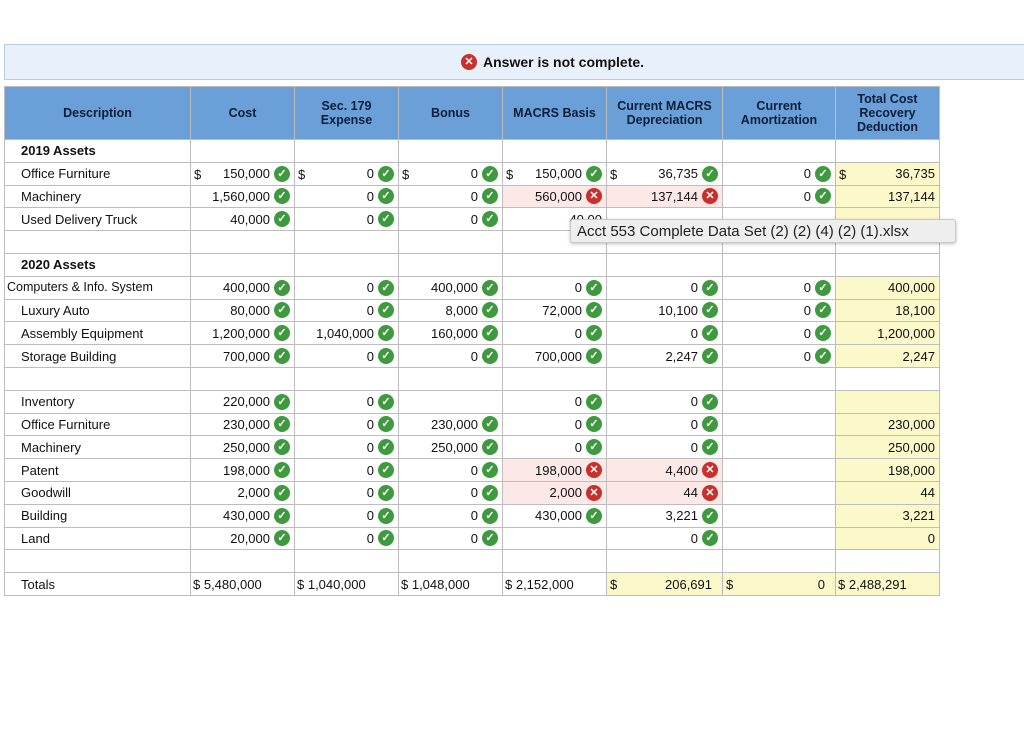  I want to click on bonus-cell, so click(450, 401).